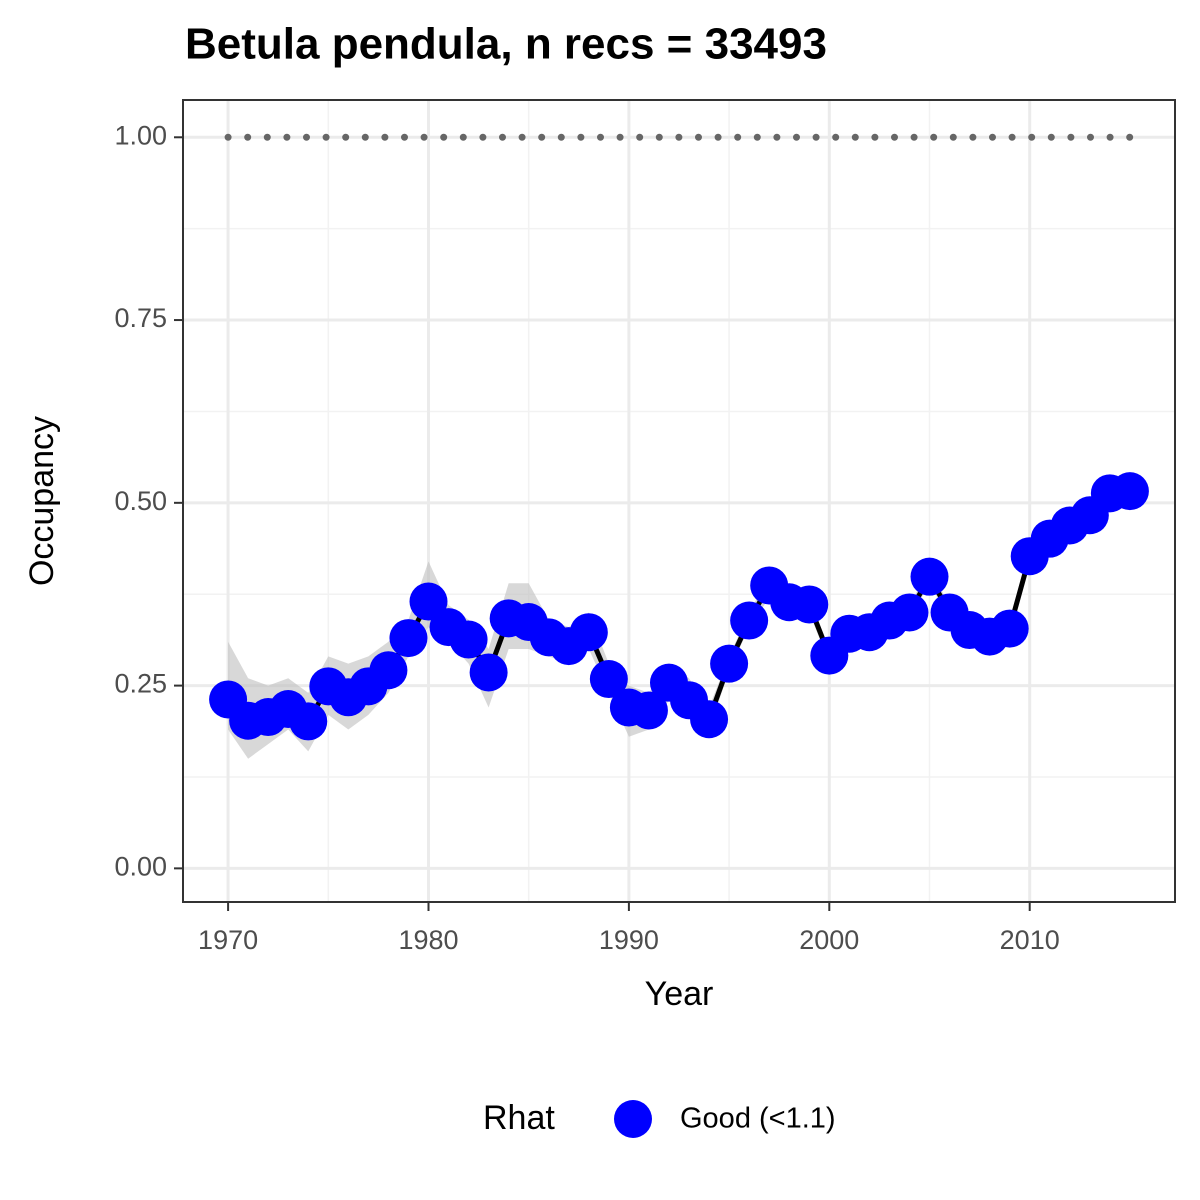  I want to click on x-tick-label: 2010, so click(1030, 940).